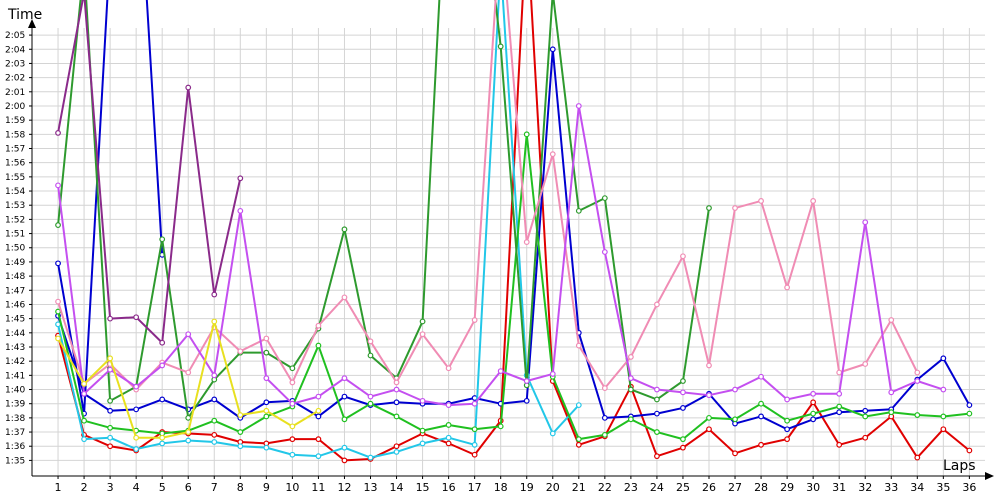  Describe the element at coordinates (917, 487) in the screenshot. I see `x-tick-label: 34` at that location.